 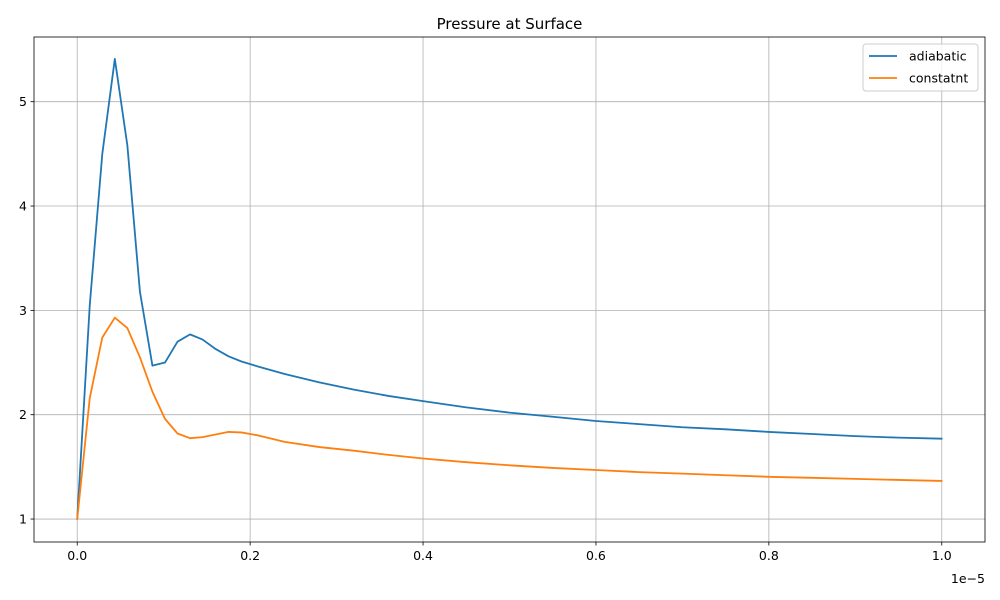 I want to click on x-tick-label: 0.0, so click(x=77, y=555).